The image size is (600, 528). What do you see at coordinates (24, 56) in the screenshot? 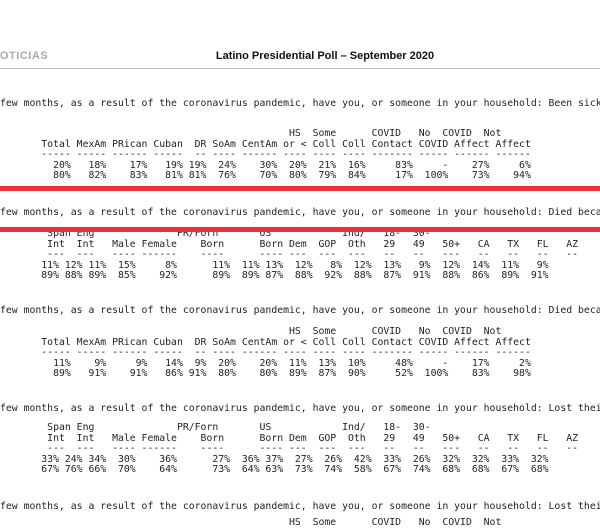
I see `logo: OTICIAS` at bounding box center [24, 56].